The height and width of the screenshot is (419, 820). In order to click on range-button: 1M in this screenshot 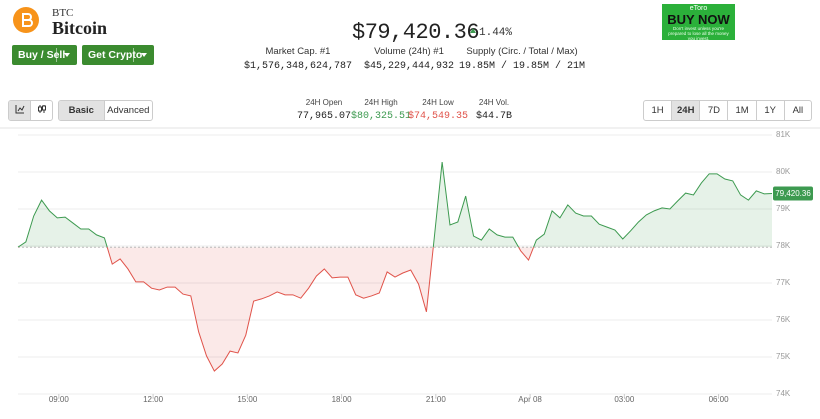, I will do `click(741, 110)`.